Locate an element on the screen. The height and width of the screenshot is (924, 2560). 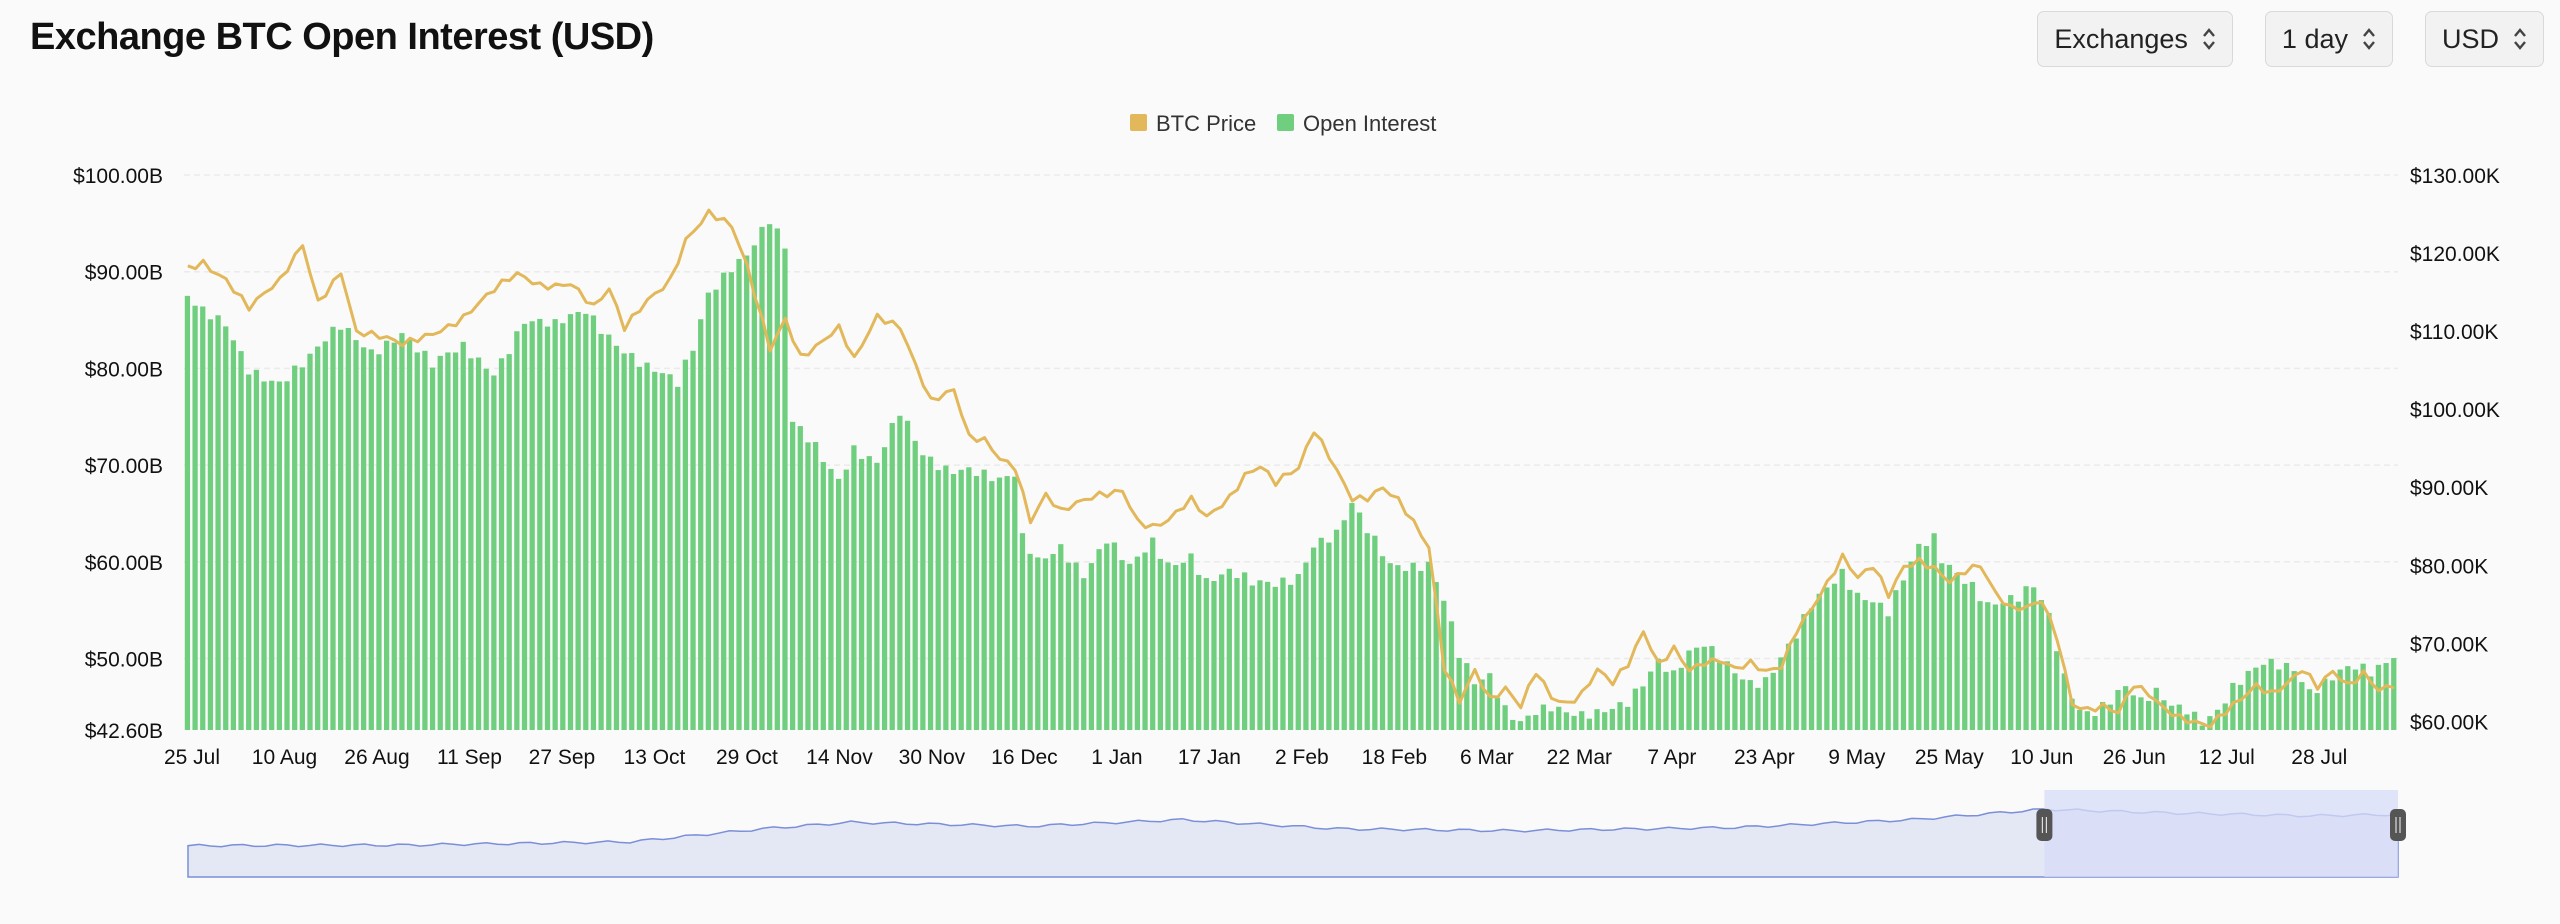
currency-select: USD is located at coordinates (2484, 39).